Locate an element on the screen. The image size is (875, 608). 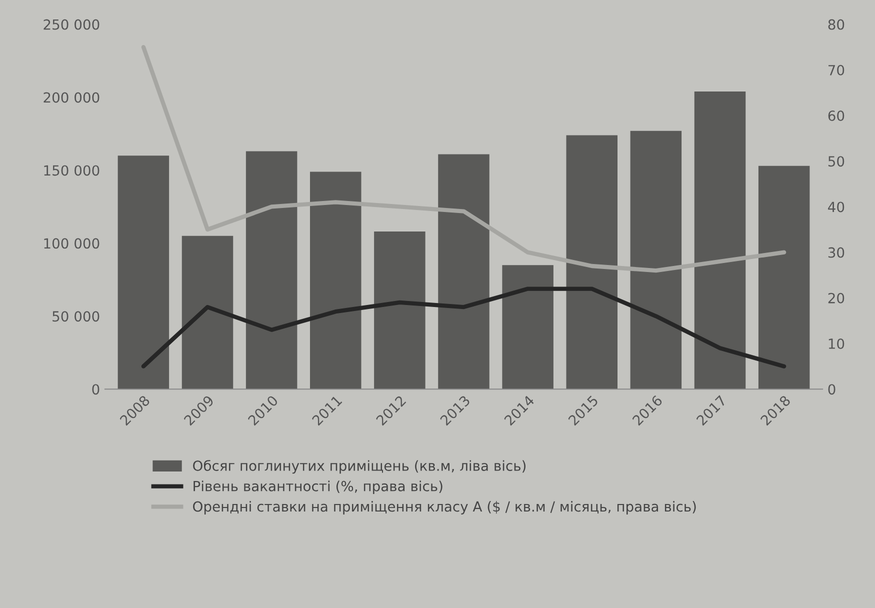
y2-tick-label: 70 is located at coordinates (836, 70).